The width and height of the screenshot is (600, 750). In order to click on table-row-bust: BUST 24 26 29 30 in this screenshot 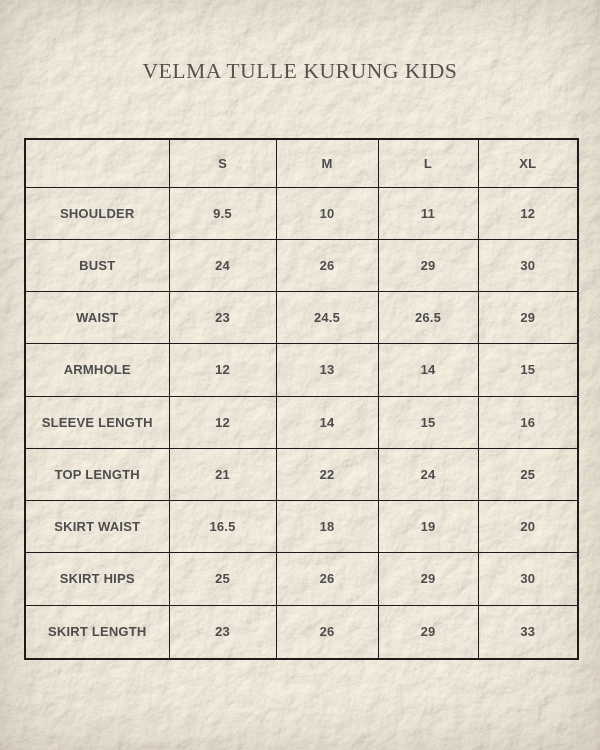, I will do `click(301, 265)`.